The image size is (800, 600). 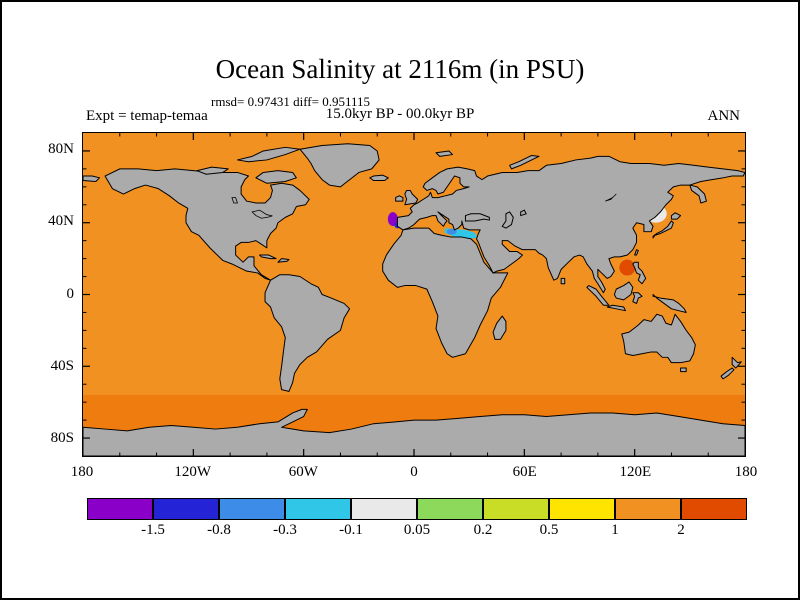 I want to click on land-ireland, so click(x=399, y=198).